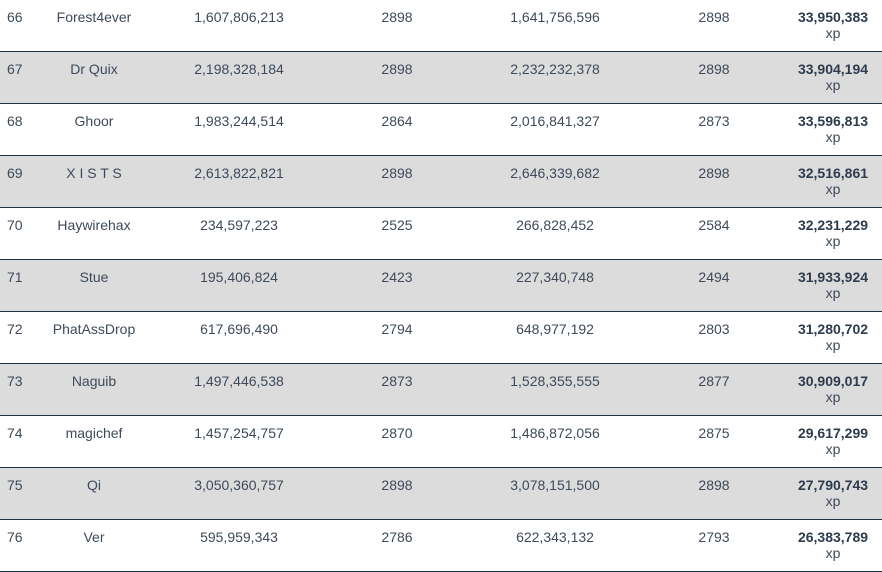 This screenshot has height=572, width=882. Describe the element at coordinates (397, 537) in the screenshot. I see `start-level-cell: 2786` at that location.